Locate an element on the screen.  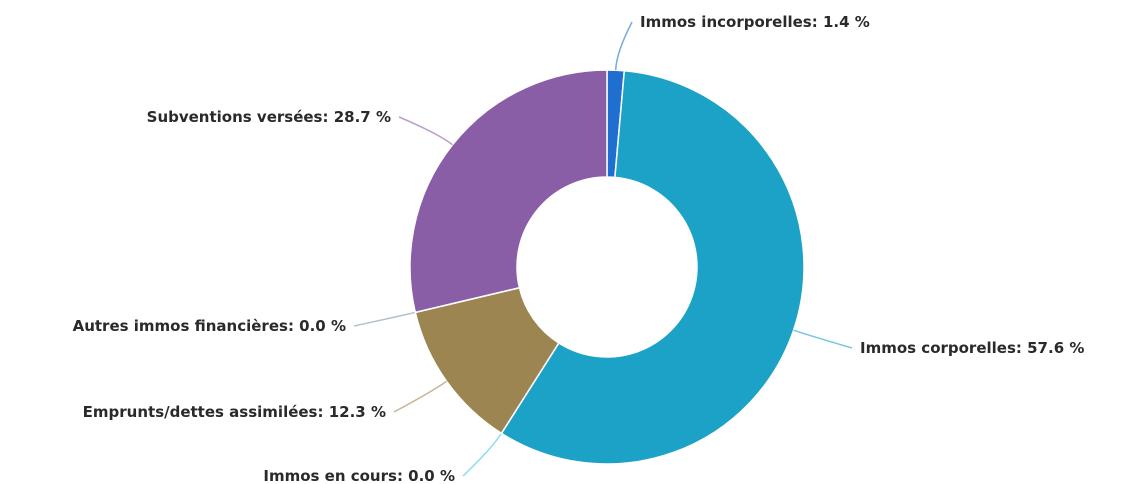
data-label: Autres immos financières: 0.0 % is located at coordinates (209, 326).